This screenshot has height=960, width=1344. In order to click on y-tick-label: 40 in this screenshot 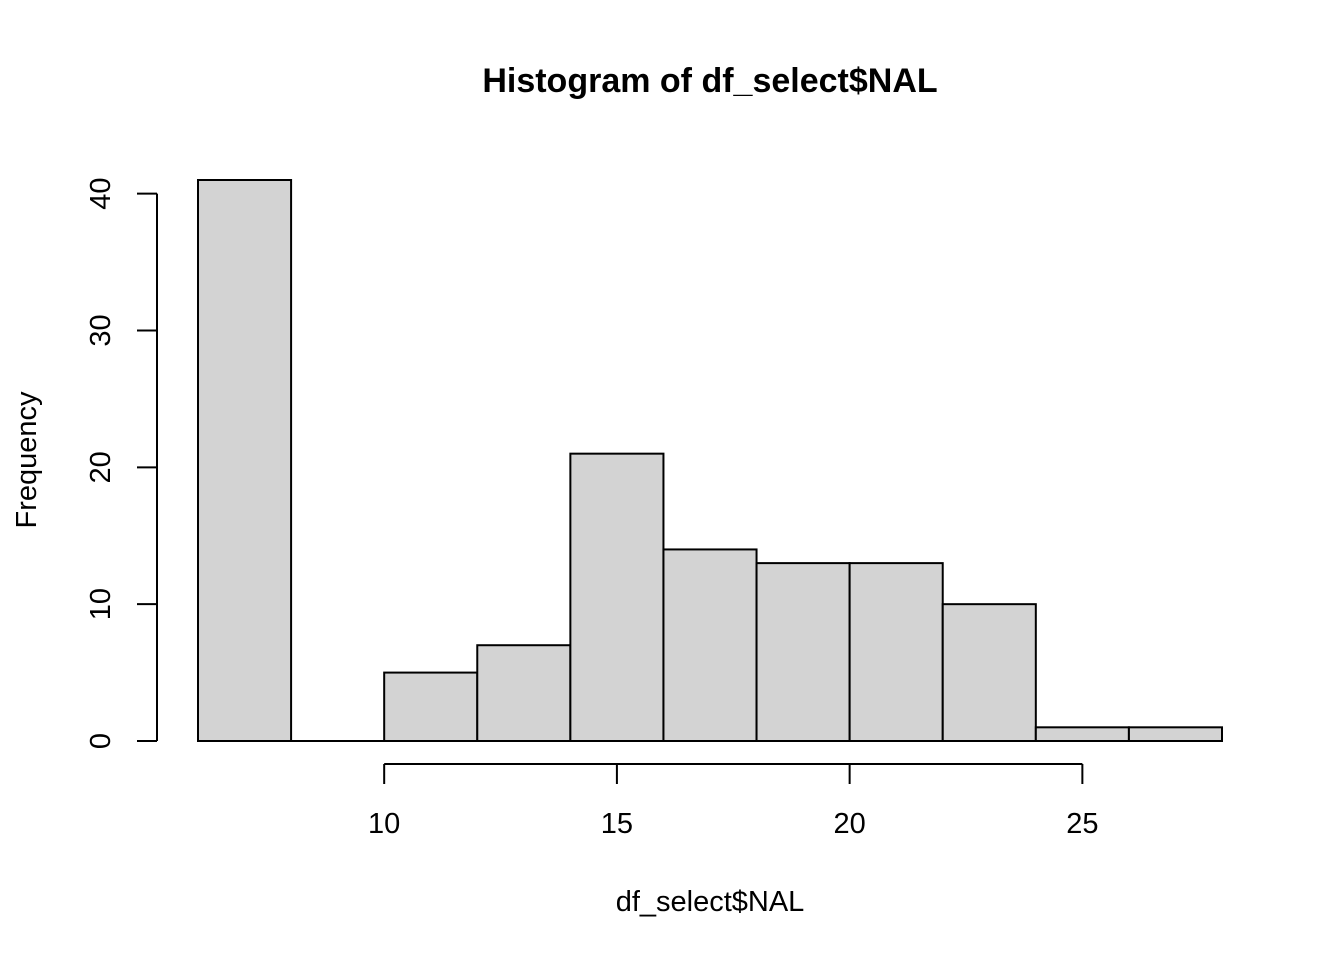, I will do `click(101, 194)`.